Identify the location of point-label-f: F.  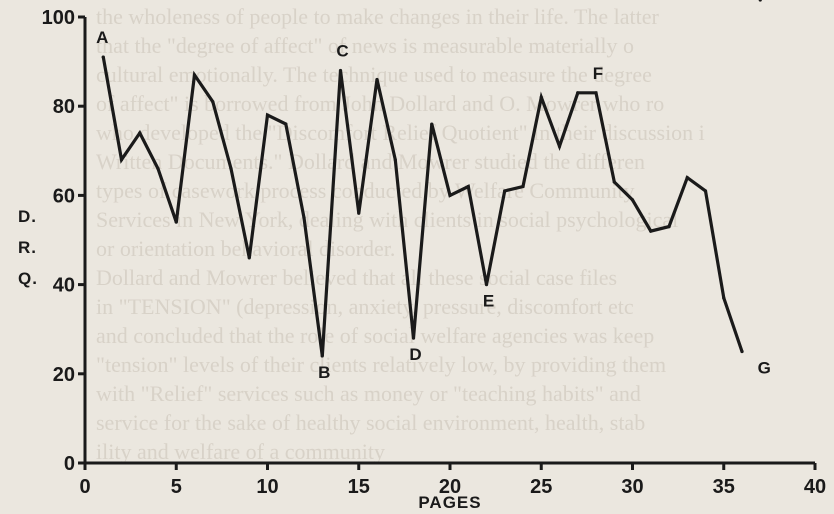
(598, 73).